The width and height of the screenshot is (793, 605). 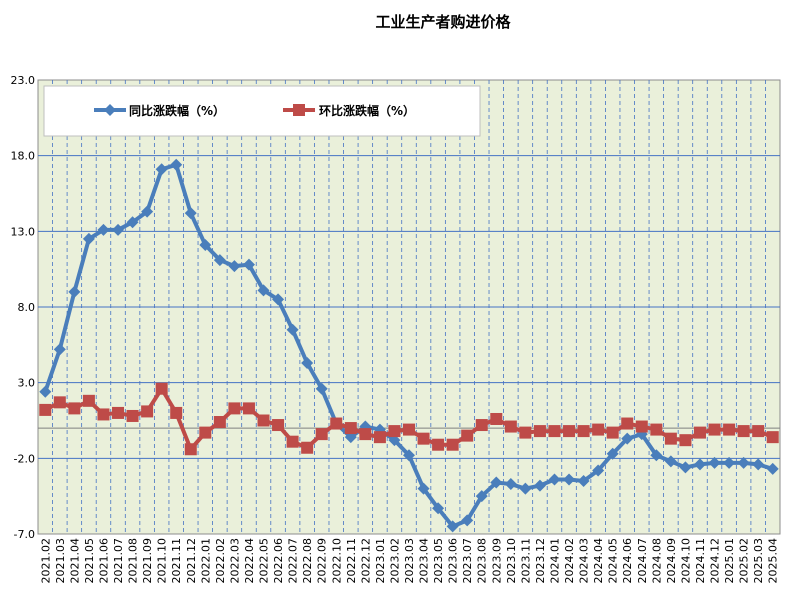 What do you see at coordinates (598, 561) in the screenshot?
I see `x-tick-label: 2024.04` at bounding box center [598, 561].